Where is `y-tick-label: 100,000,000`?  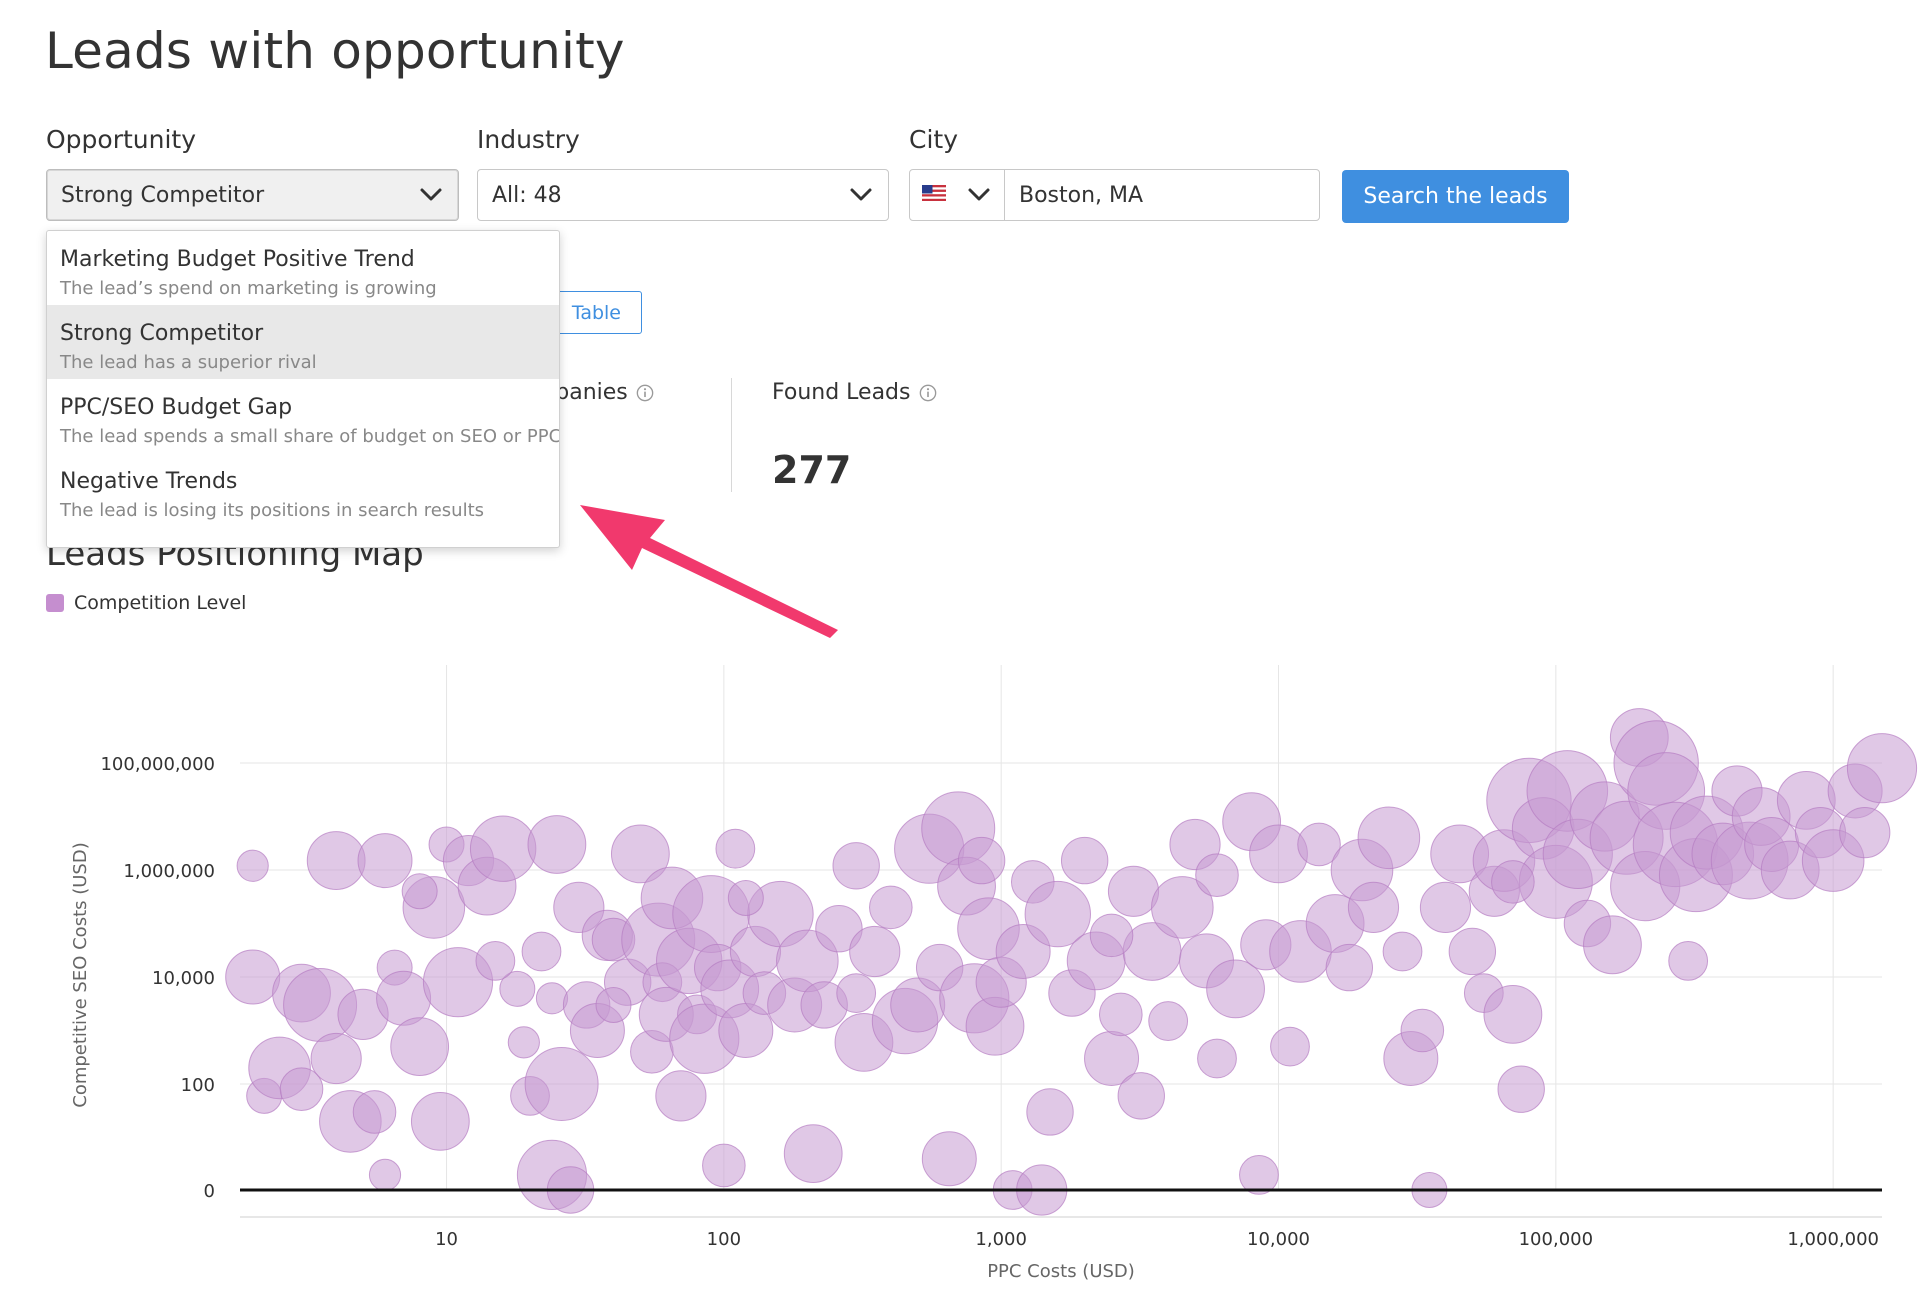
y-tick-label: 100,000,000 is located at coordinates (157, 764).